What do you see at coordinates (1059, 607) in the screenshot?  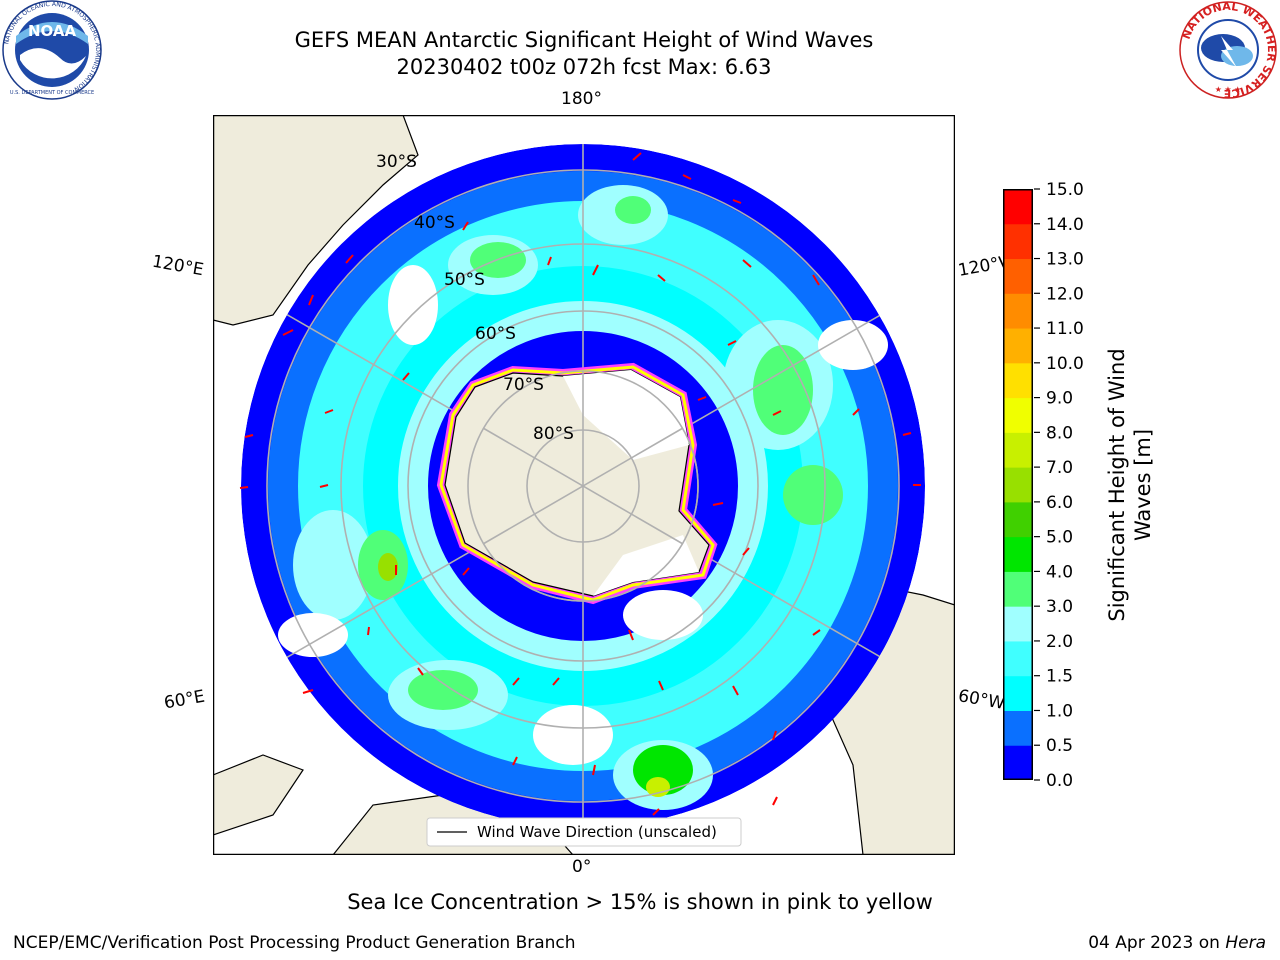 I see `colorbar-tick-label: 3.0` at bounding box center [1059, 607].